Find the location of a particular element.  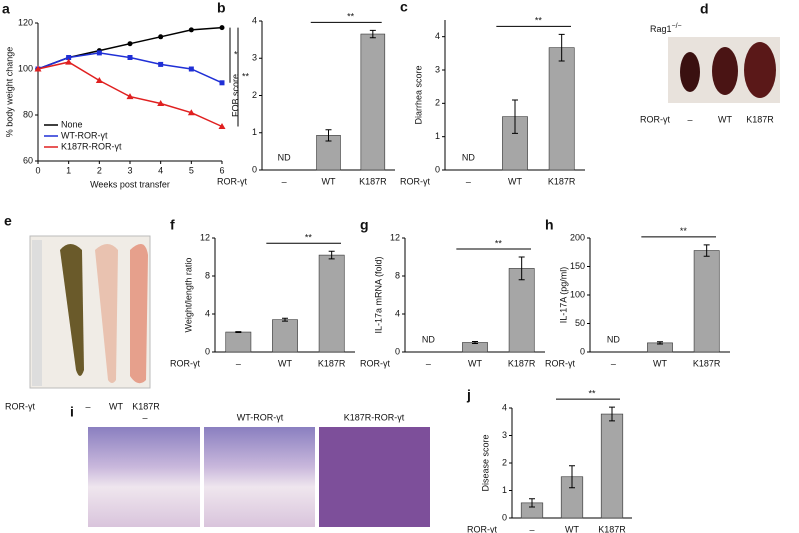

image-label: WT is located at coordinates (116, 406).